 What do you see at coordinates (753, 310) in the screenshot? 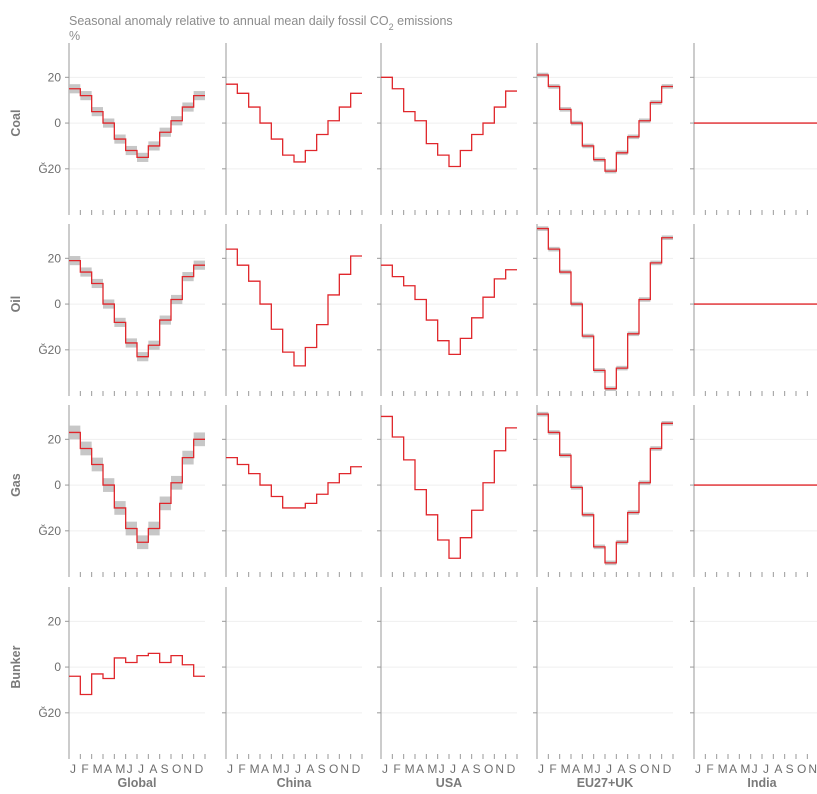
I see `panel-oil-india` at bounding box center [753, 310].